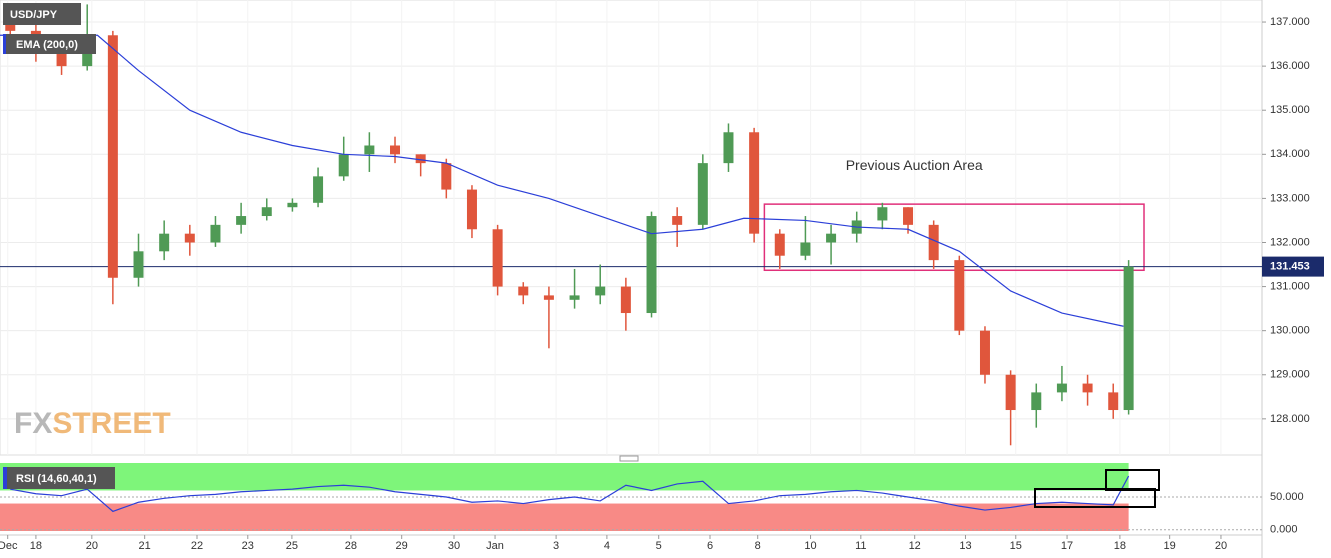  I want to click on x-tick-label: 19, so click(1170, 546).